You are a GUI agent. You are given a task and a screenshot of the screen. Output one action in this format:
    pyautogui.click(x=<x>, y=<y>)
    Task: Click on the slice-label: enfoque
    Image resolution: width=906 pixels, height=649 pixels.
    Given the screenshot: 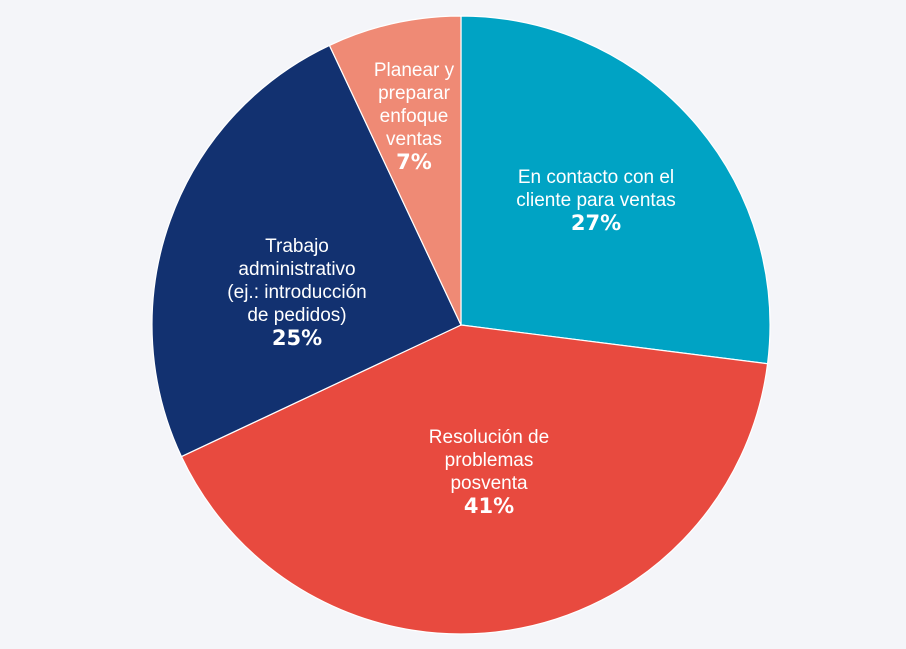 What is the action you would take?
    pyautogui.click(x=414, y=116)
    